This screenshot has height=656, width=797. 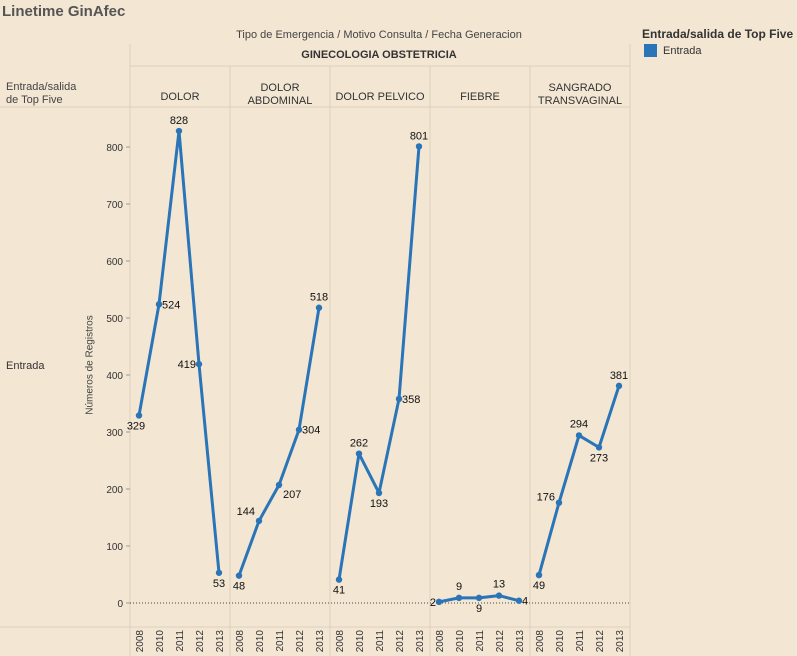 I want to click on row-header: Entrada/salida de Top Five, so click(x=41, y=94).